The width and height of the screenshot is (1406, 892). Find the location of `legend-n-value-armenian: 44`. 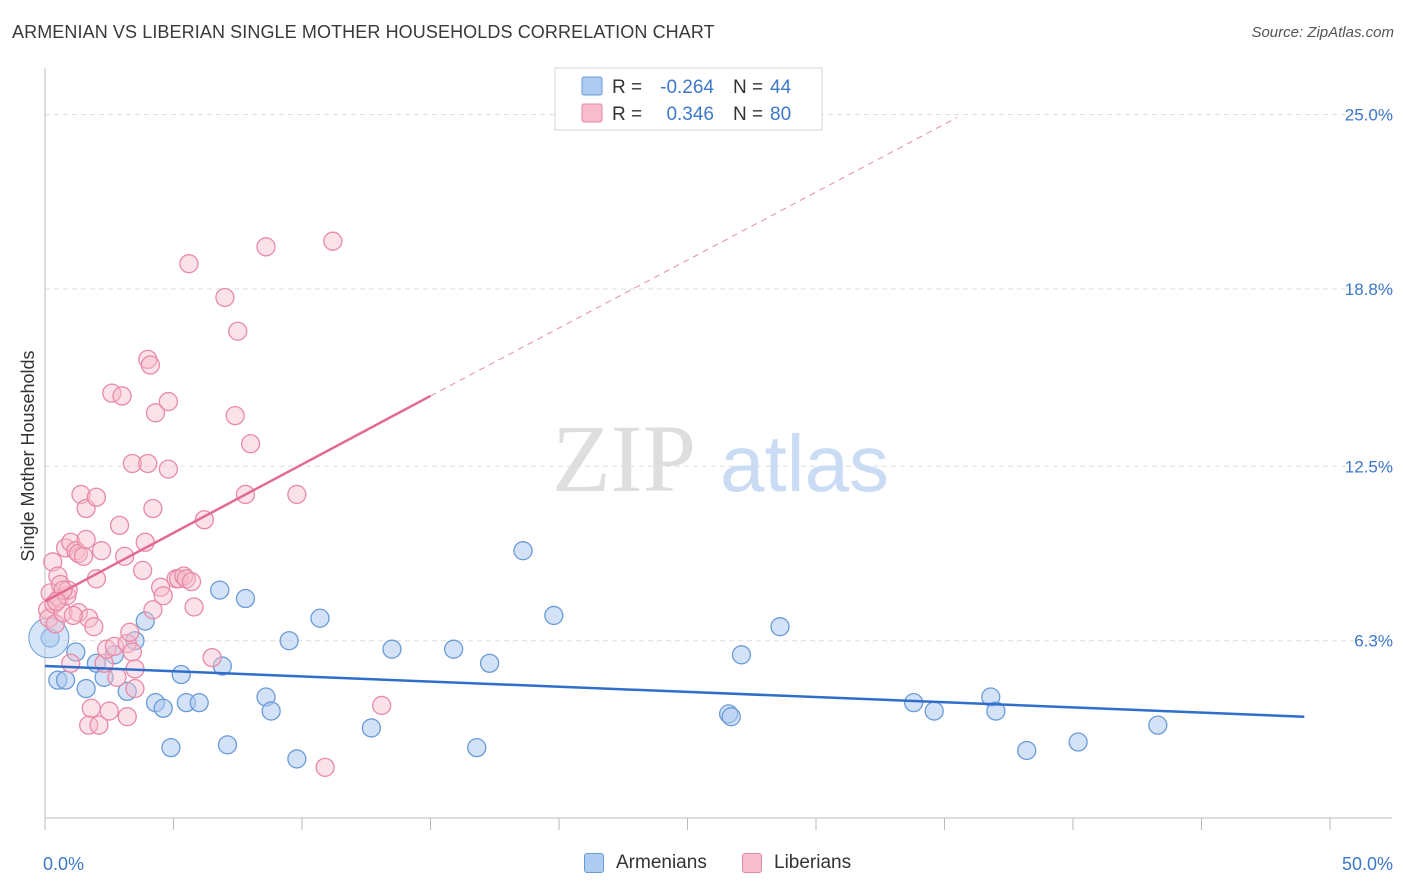

legend-n-value-armenian: 44 is located at coordinates (781, 87).